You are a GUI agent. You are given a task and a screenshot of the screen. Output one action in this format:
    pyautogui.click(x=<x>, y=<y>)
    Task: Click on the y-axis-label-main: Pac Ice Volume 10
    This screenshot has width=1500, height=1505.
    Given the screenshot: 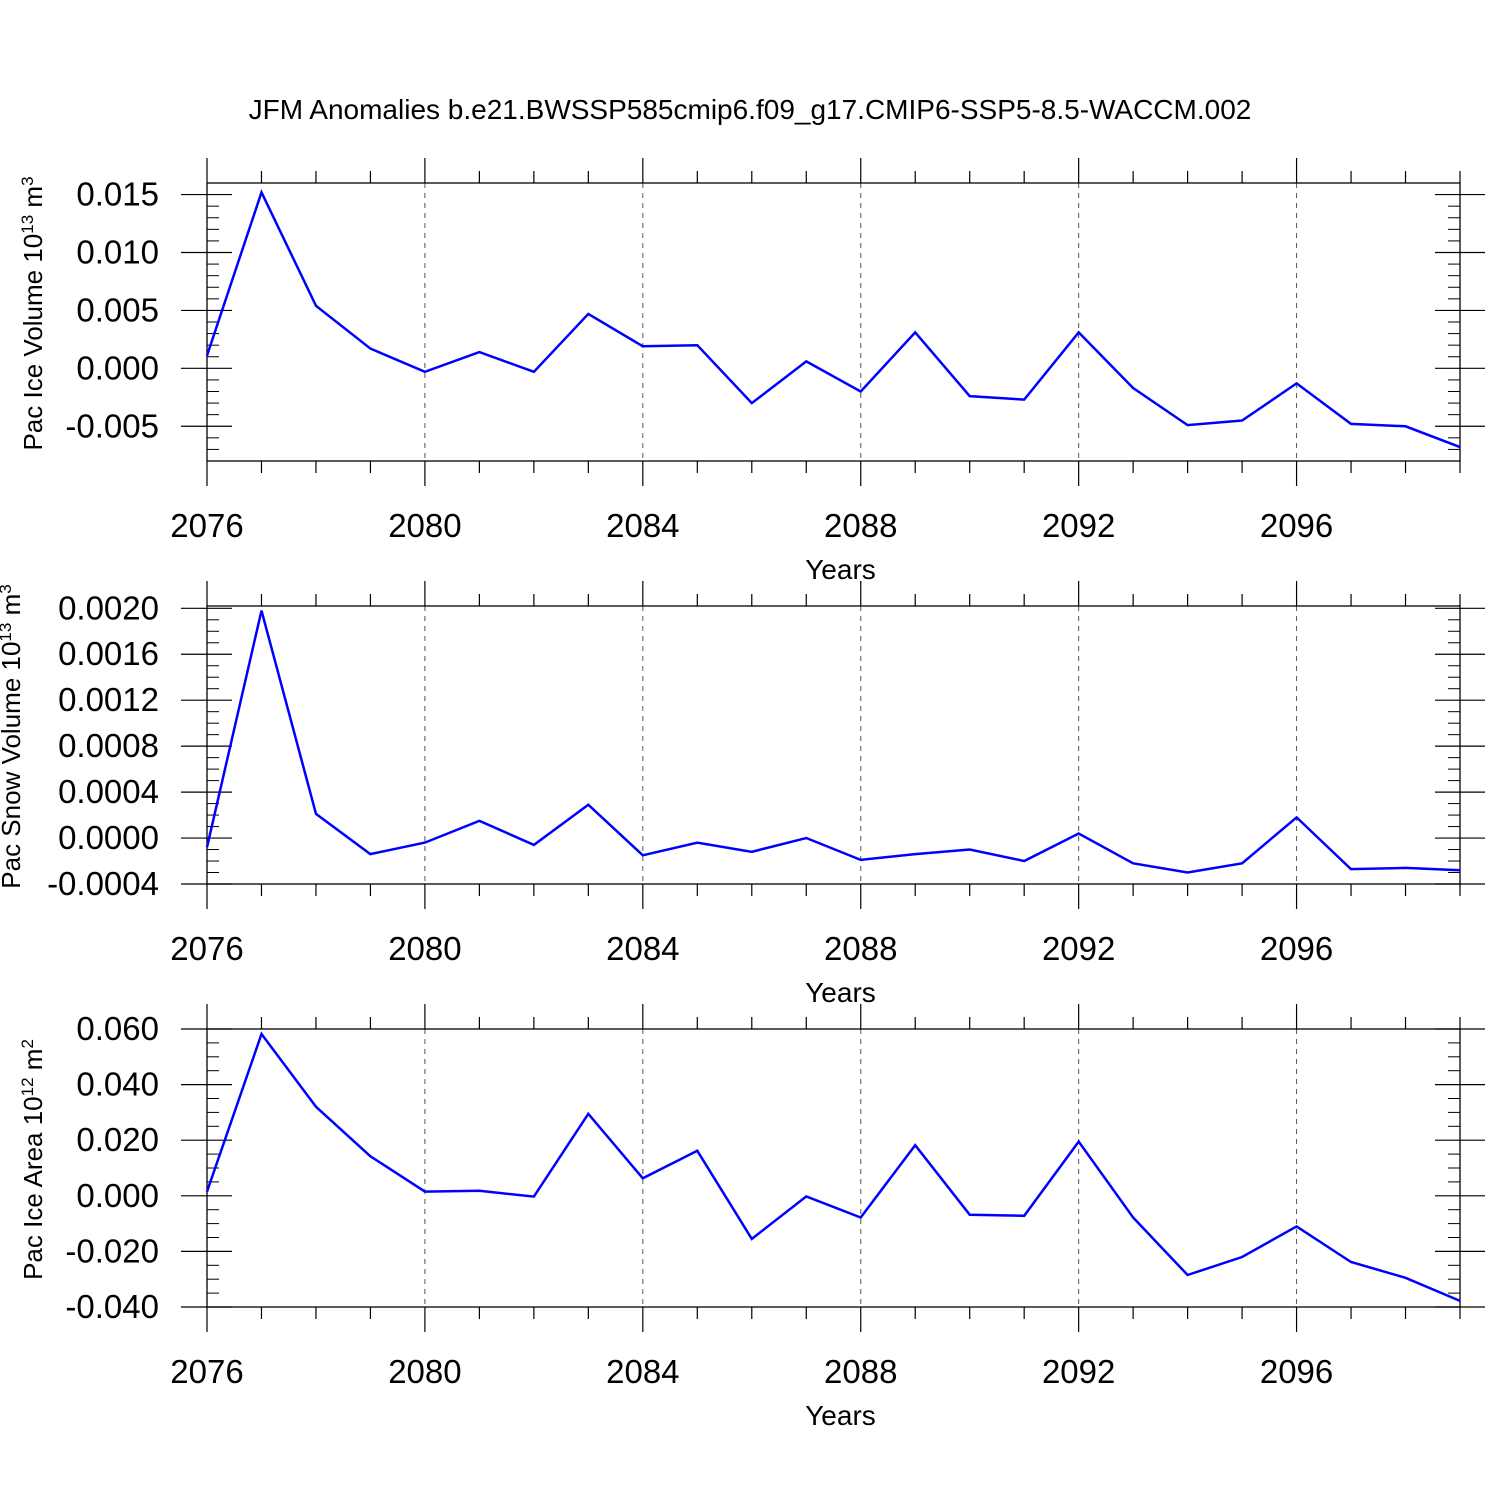 What is the action you would take?
    pyautogui.click(x=33, y=342)
    